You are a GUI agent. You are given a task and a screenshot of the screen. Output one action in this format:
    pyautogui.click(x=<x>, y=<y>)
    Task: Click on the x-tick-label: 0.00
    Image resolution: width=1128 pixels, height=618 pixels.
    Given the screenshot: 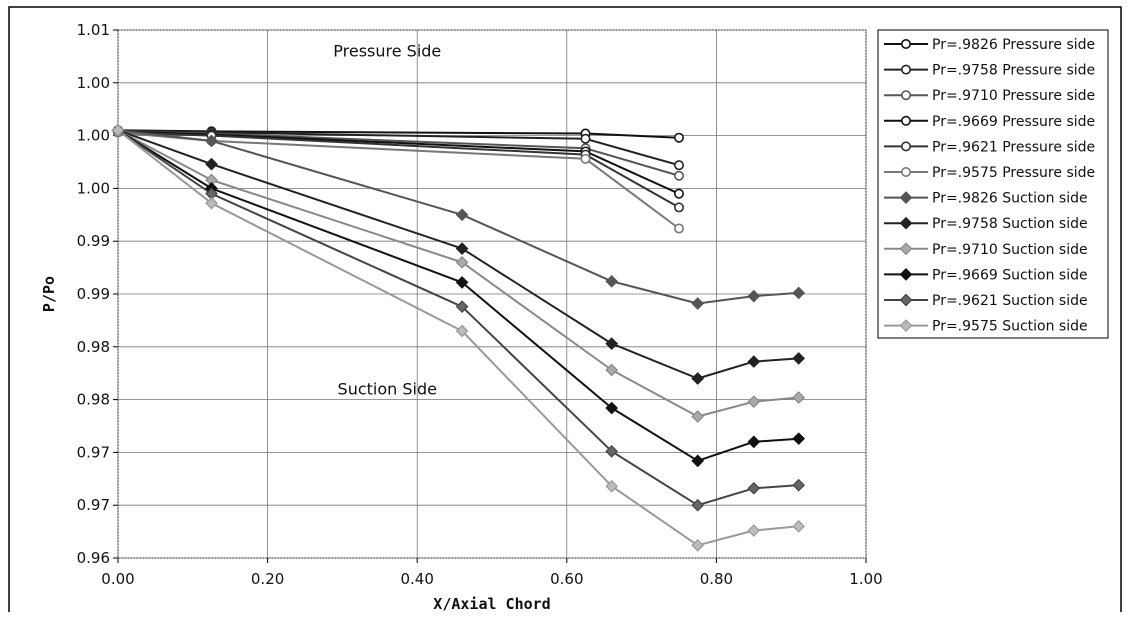 What is the action you would take?
    pyautogui.click(x=117, y=579)
    